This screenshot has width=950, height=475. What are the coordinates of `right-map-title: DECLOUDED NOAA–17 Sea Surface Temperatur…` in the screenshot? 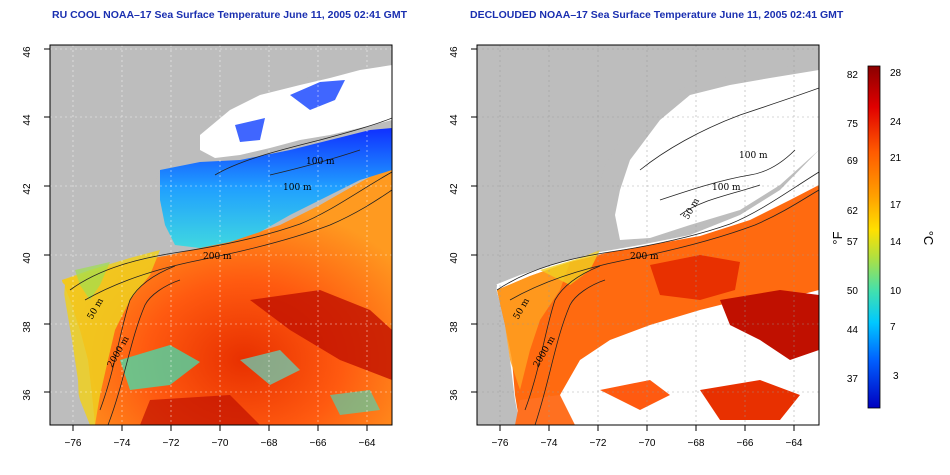 It's located at (657, 15).